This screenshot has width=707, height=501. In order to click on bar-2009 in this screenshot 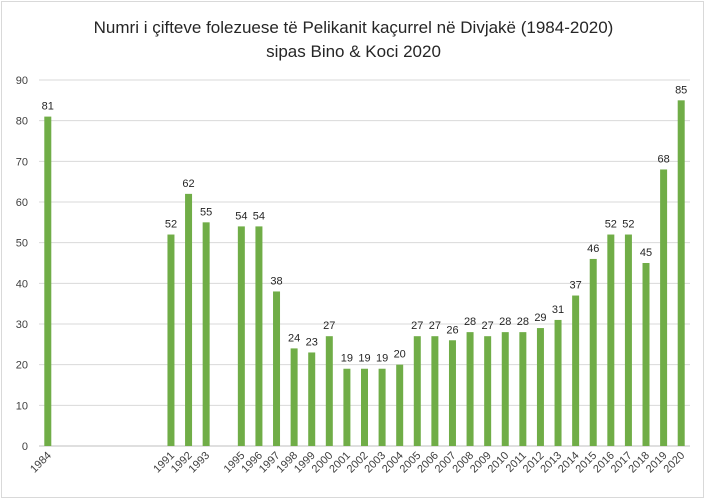, I will do `click(488, 391)`.